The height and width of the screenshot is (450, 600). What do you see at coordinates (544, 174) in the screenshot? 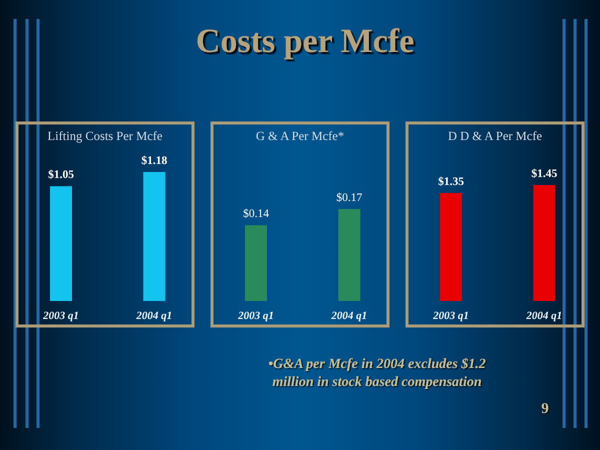
I see `data-label: $1.45` at bounding box center [544, 174].